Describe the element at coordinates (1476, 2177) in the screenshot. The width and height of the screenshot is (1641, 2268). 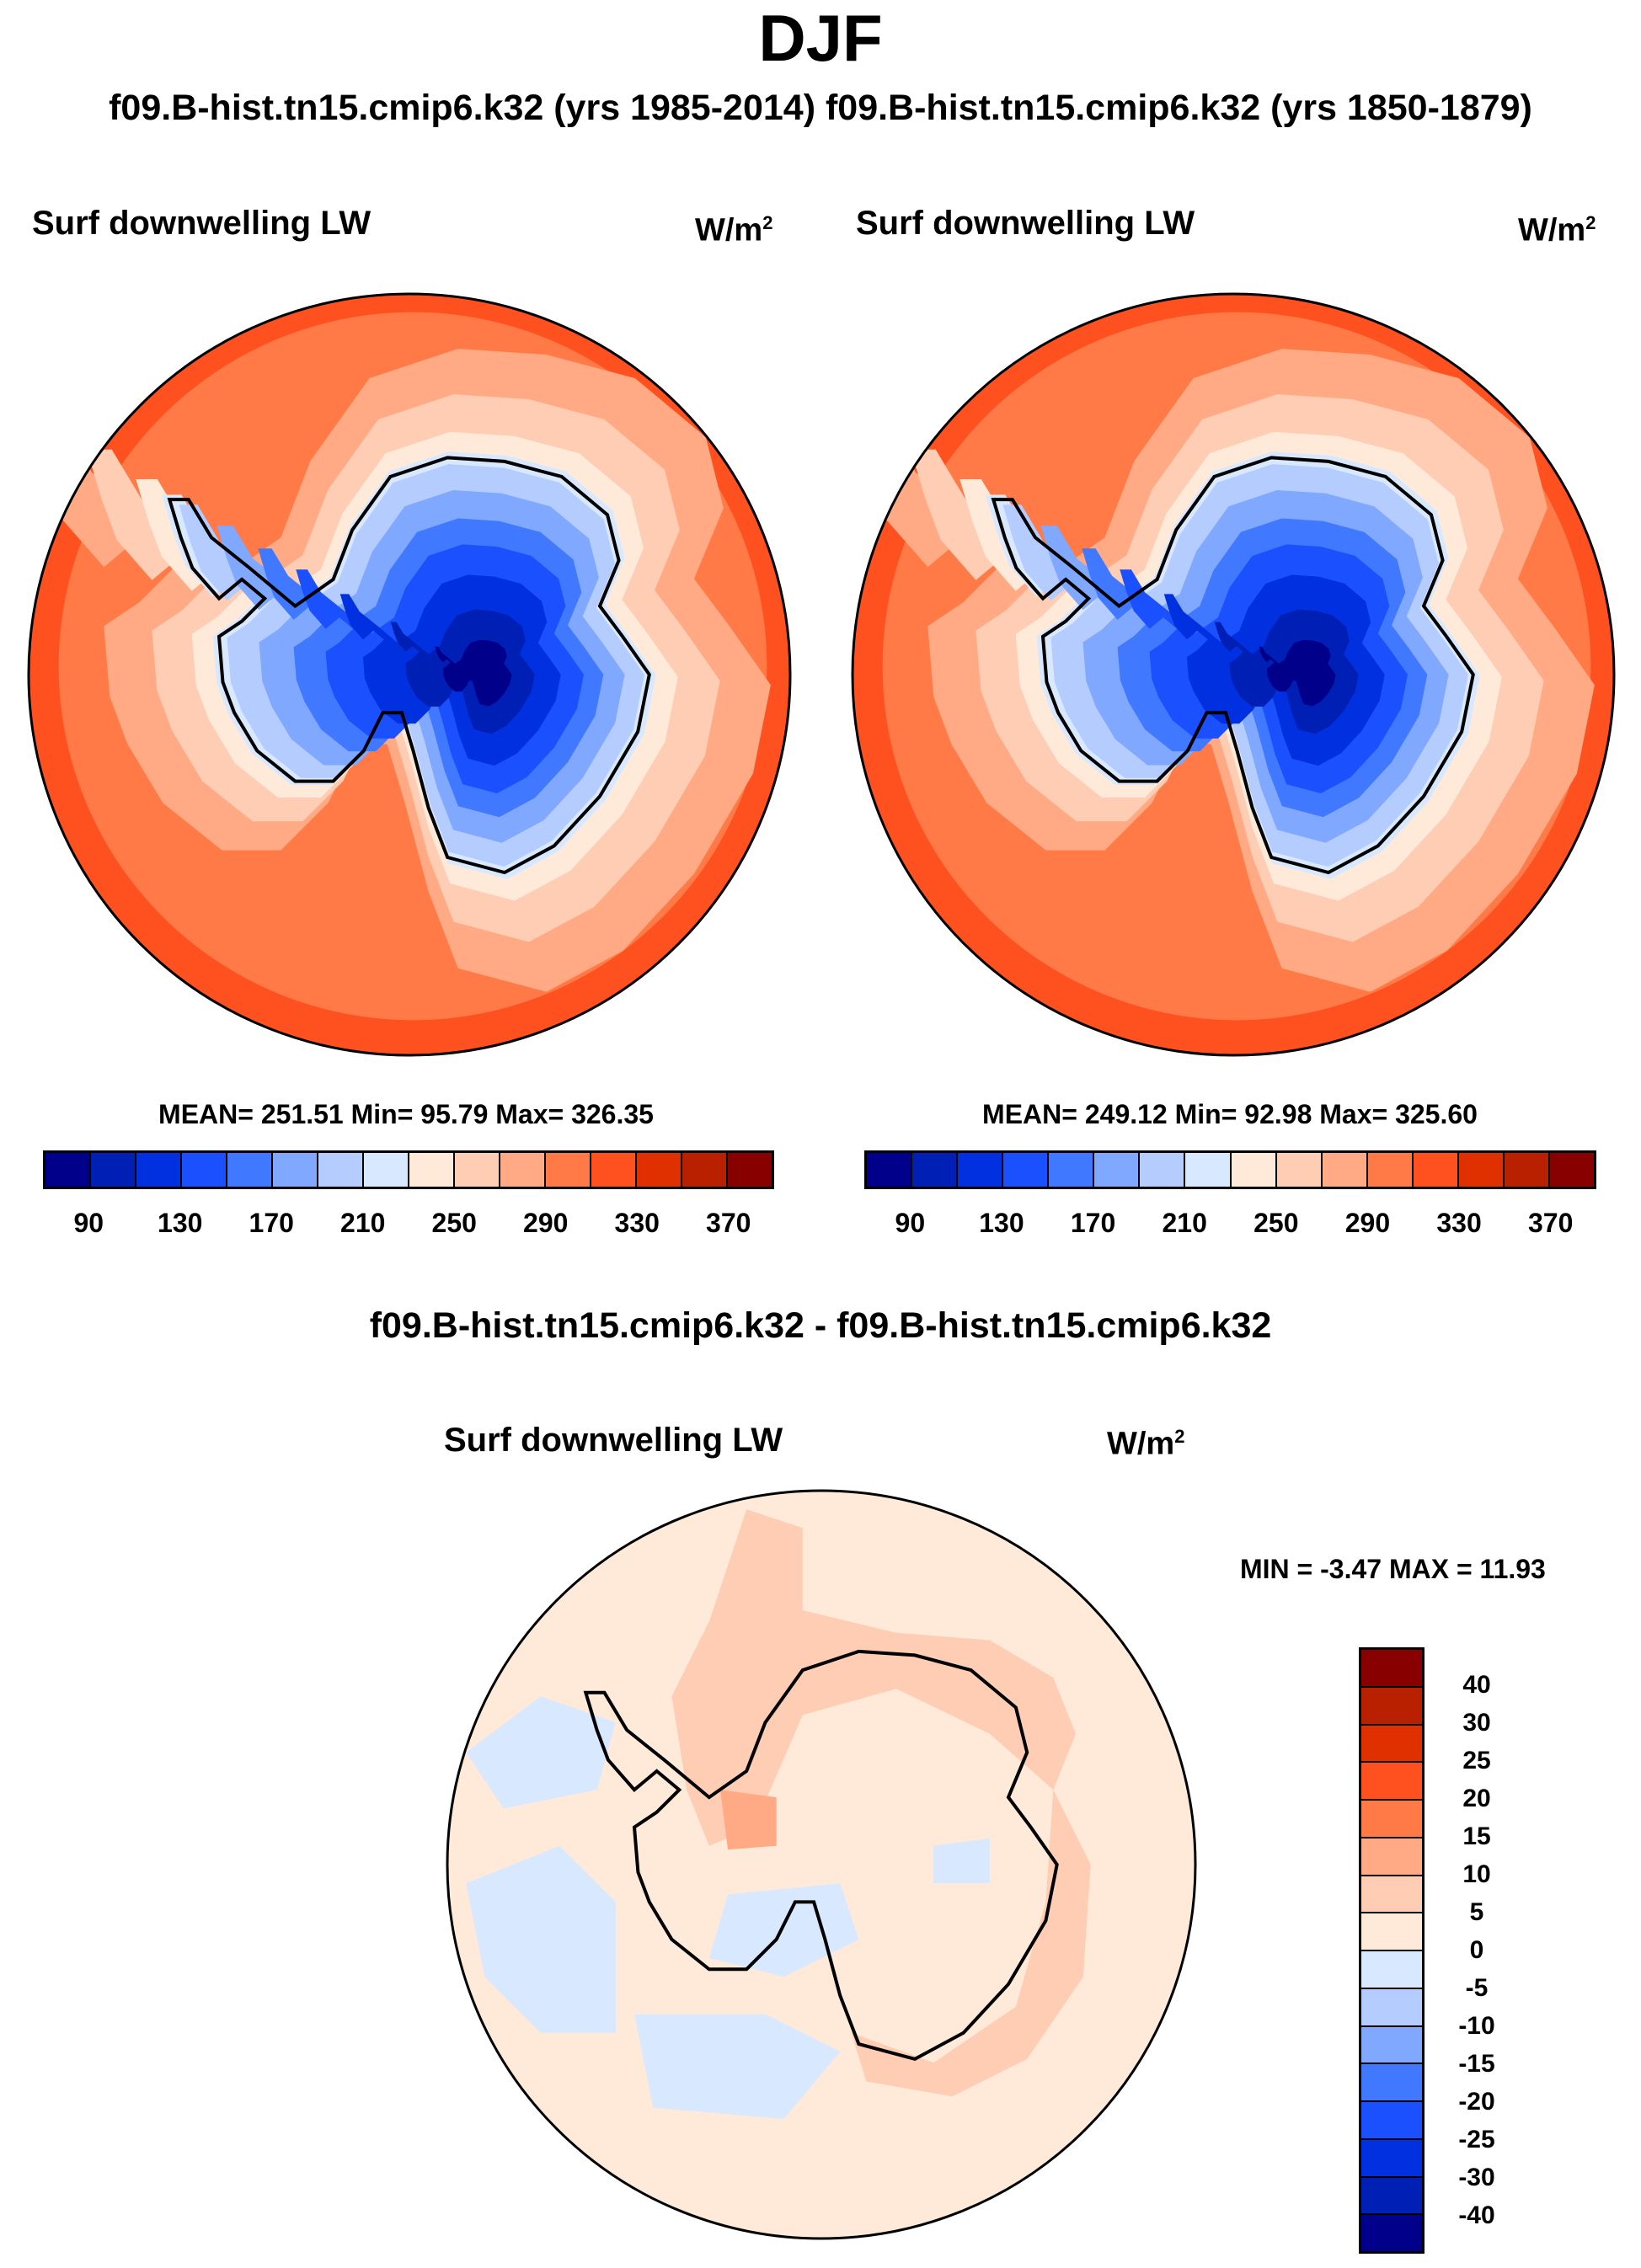
I see `colorbar-tick-label: -30` at that location.